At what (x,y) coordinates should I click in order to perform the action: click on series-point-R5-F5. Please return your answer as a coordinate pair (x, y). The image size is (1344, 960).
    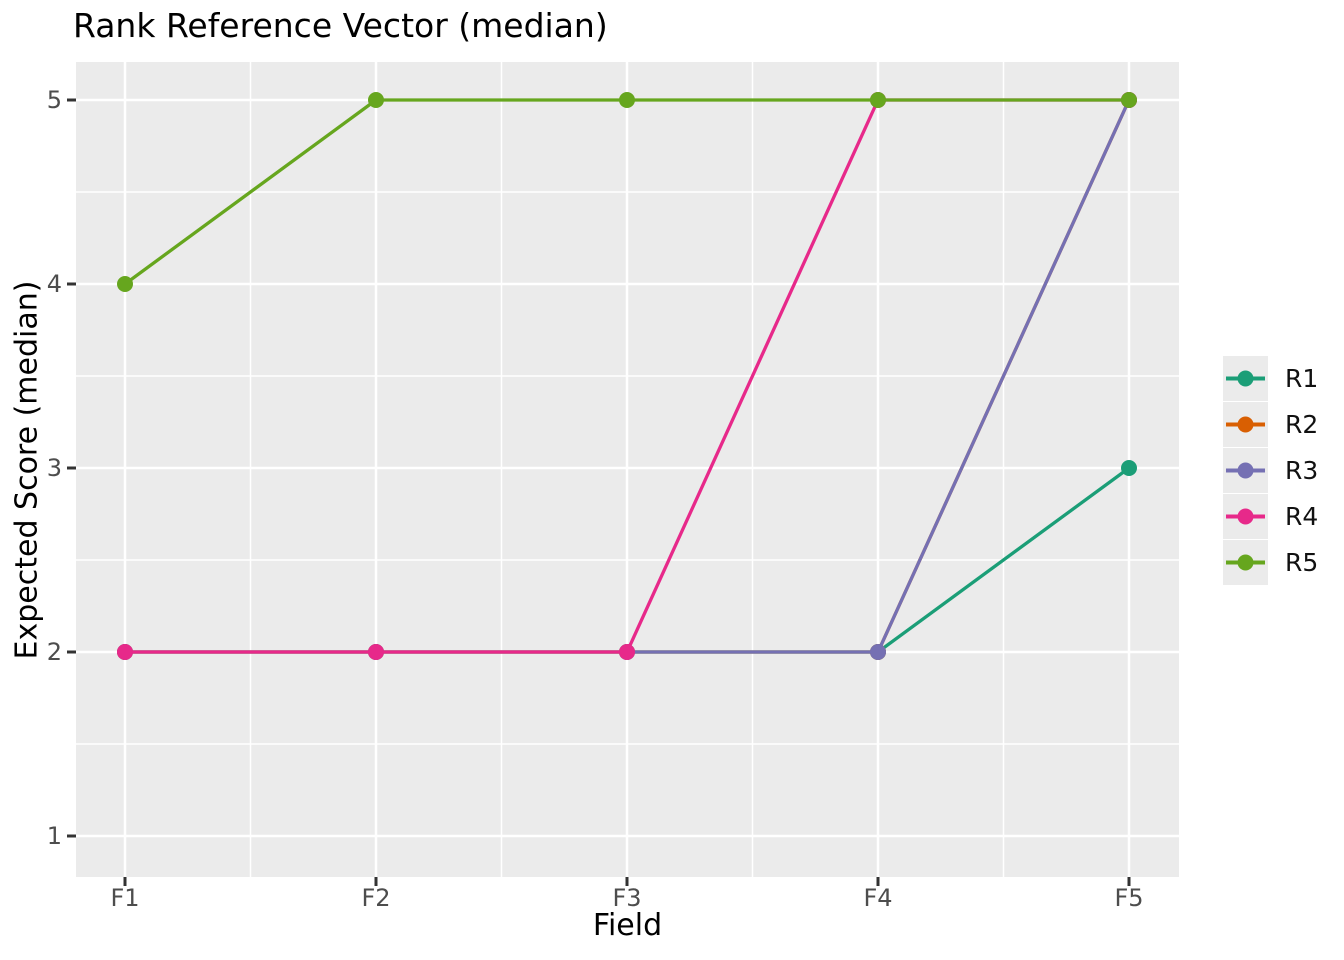
    Looking at the image, I should click on (1129, 100).